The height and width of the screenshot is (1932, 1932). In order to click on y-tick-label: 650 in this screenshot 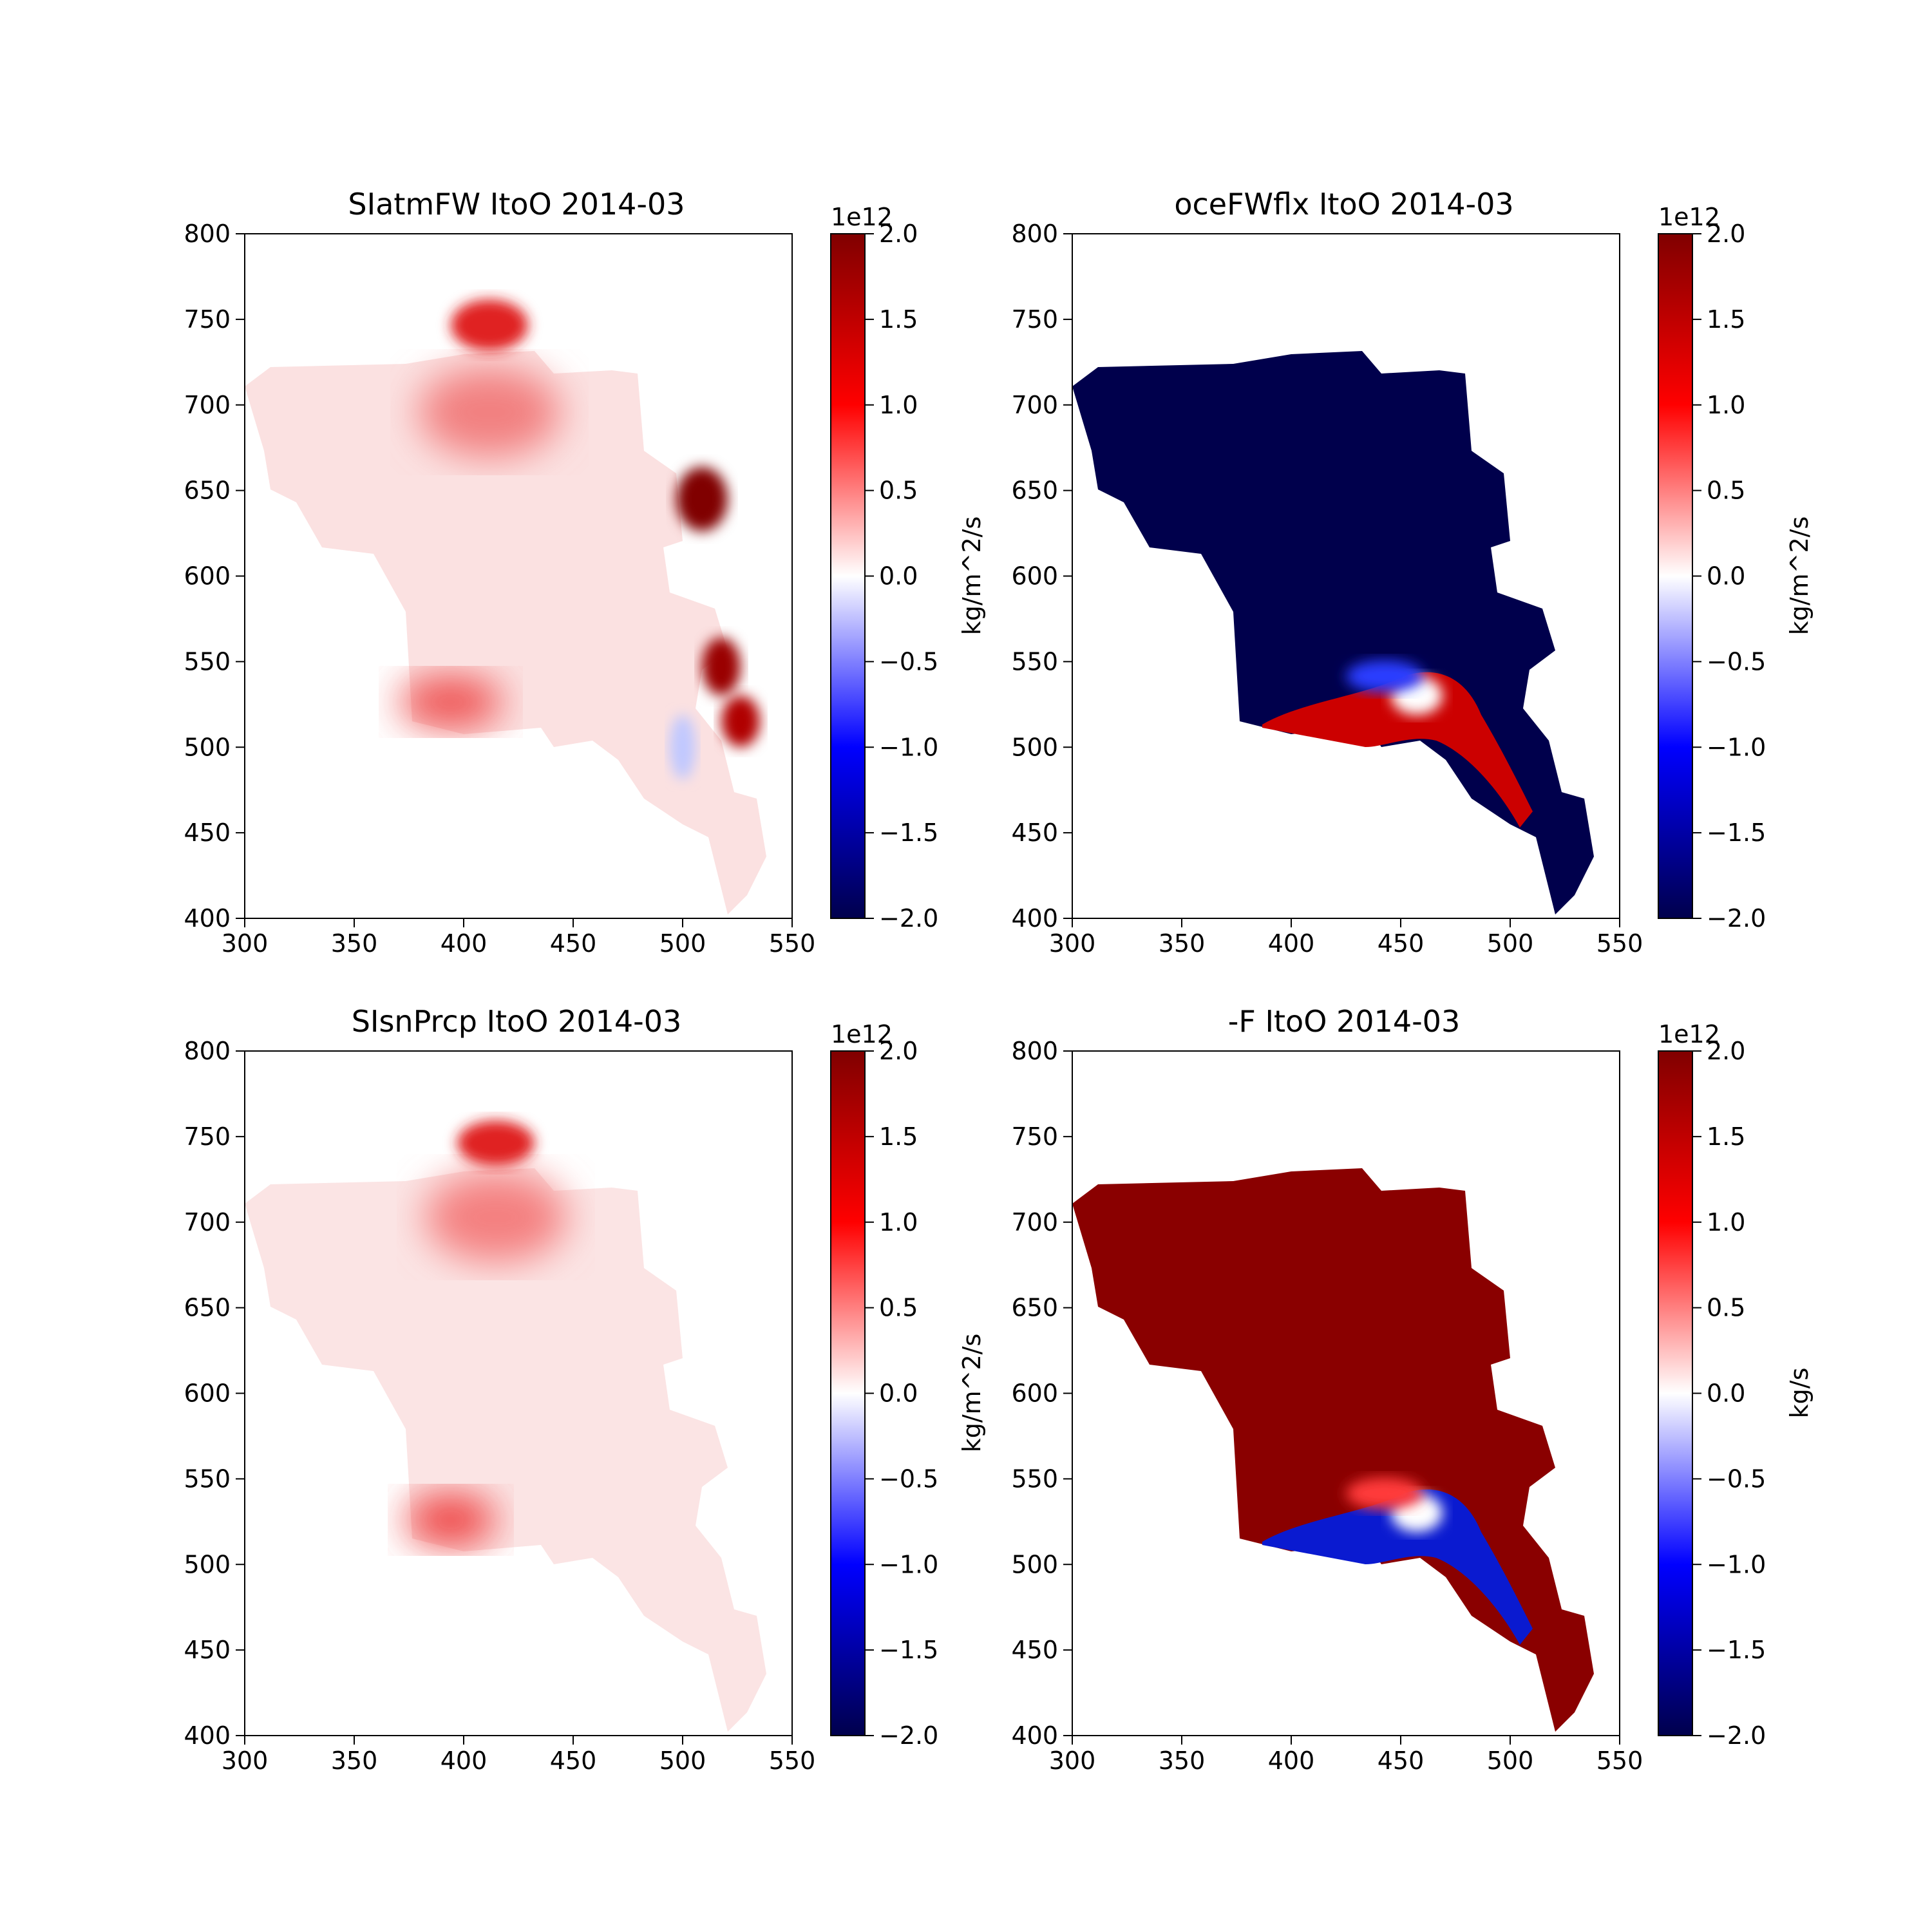, I will do `click(1034, 1308)`.